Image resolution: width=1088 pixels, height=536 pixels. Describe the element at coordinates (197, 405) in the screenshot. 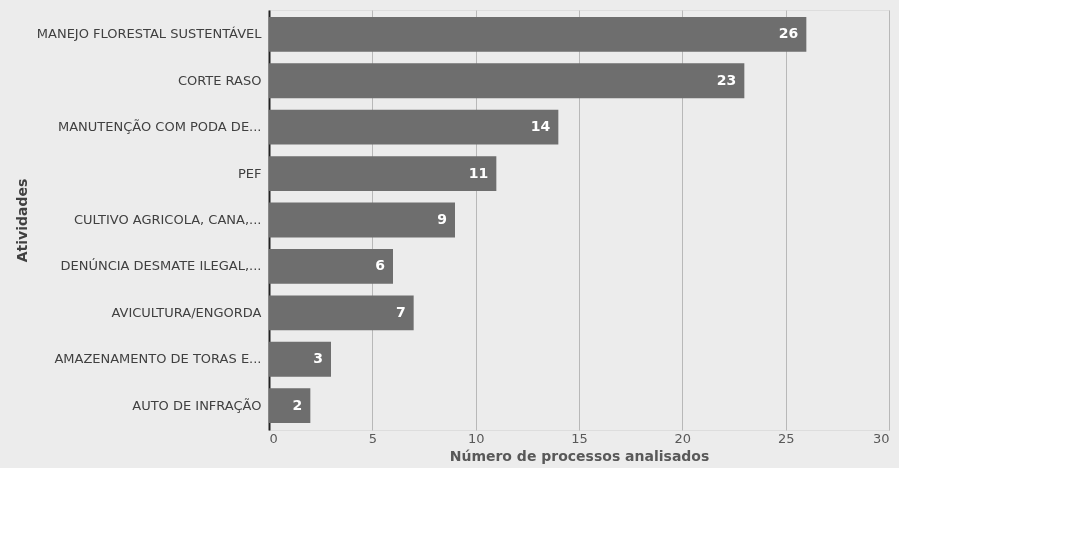

I see `y-tick-label: AUTO DE INFRAÇÃO` at that location.